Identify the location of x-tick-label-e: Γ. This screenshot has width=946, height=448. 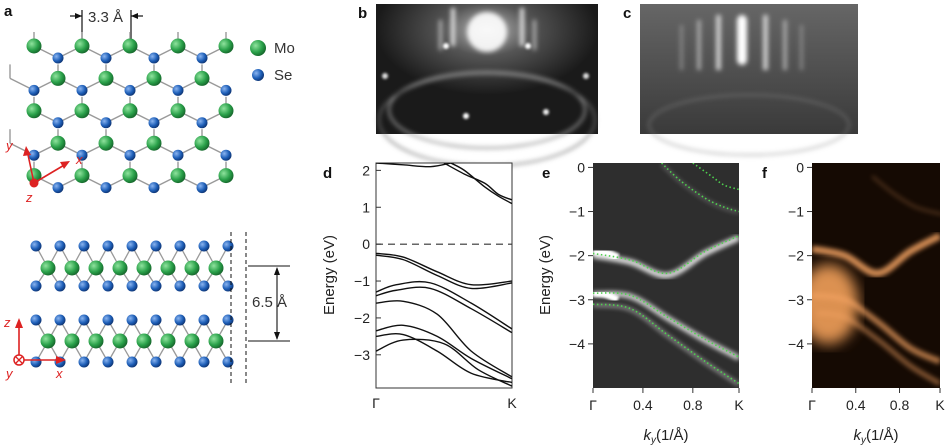
(593, 405).